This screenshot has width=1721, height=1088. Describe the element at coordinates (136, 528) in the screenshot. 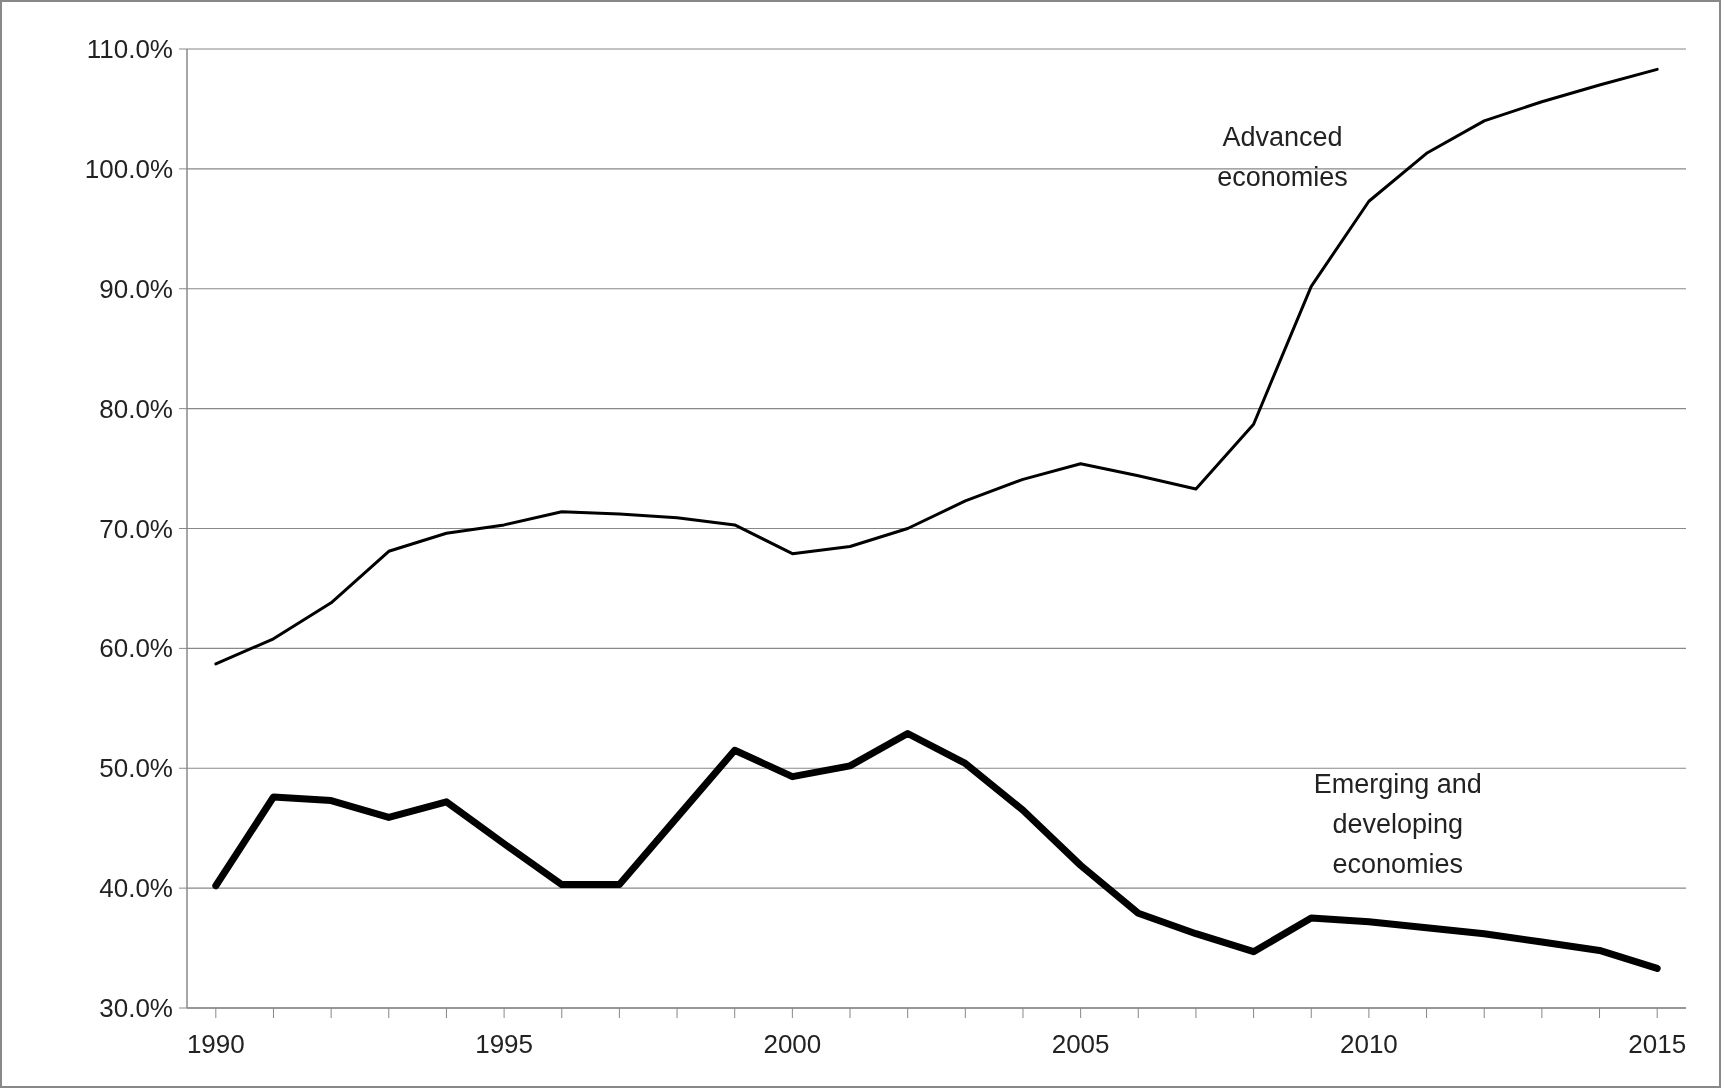

I see `y-tick-label: 70.0%` at that location.